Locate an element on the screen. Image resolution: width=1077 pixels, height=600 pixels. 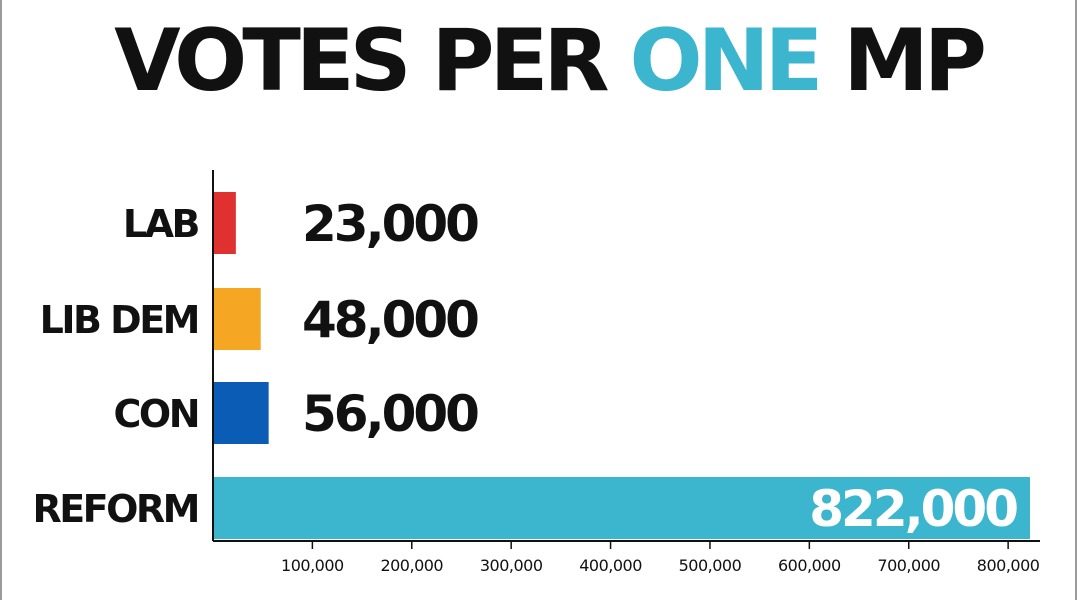
chart-title-accent: ONE is located at coordinates (723, 61).